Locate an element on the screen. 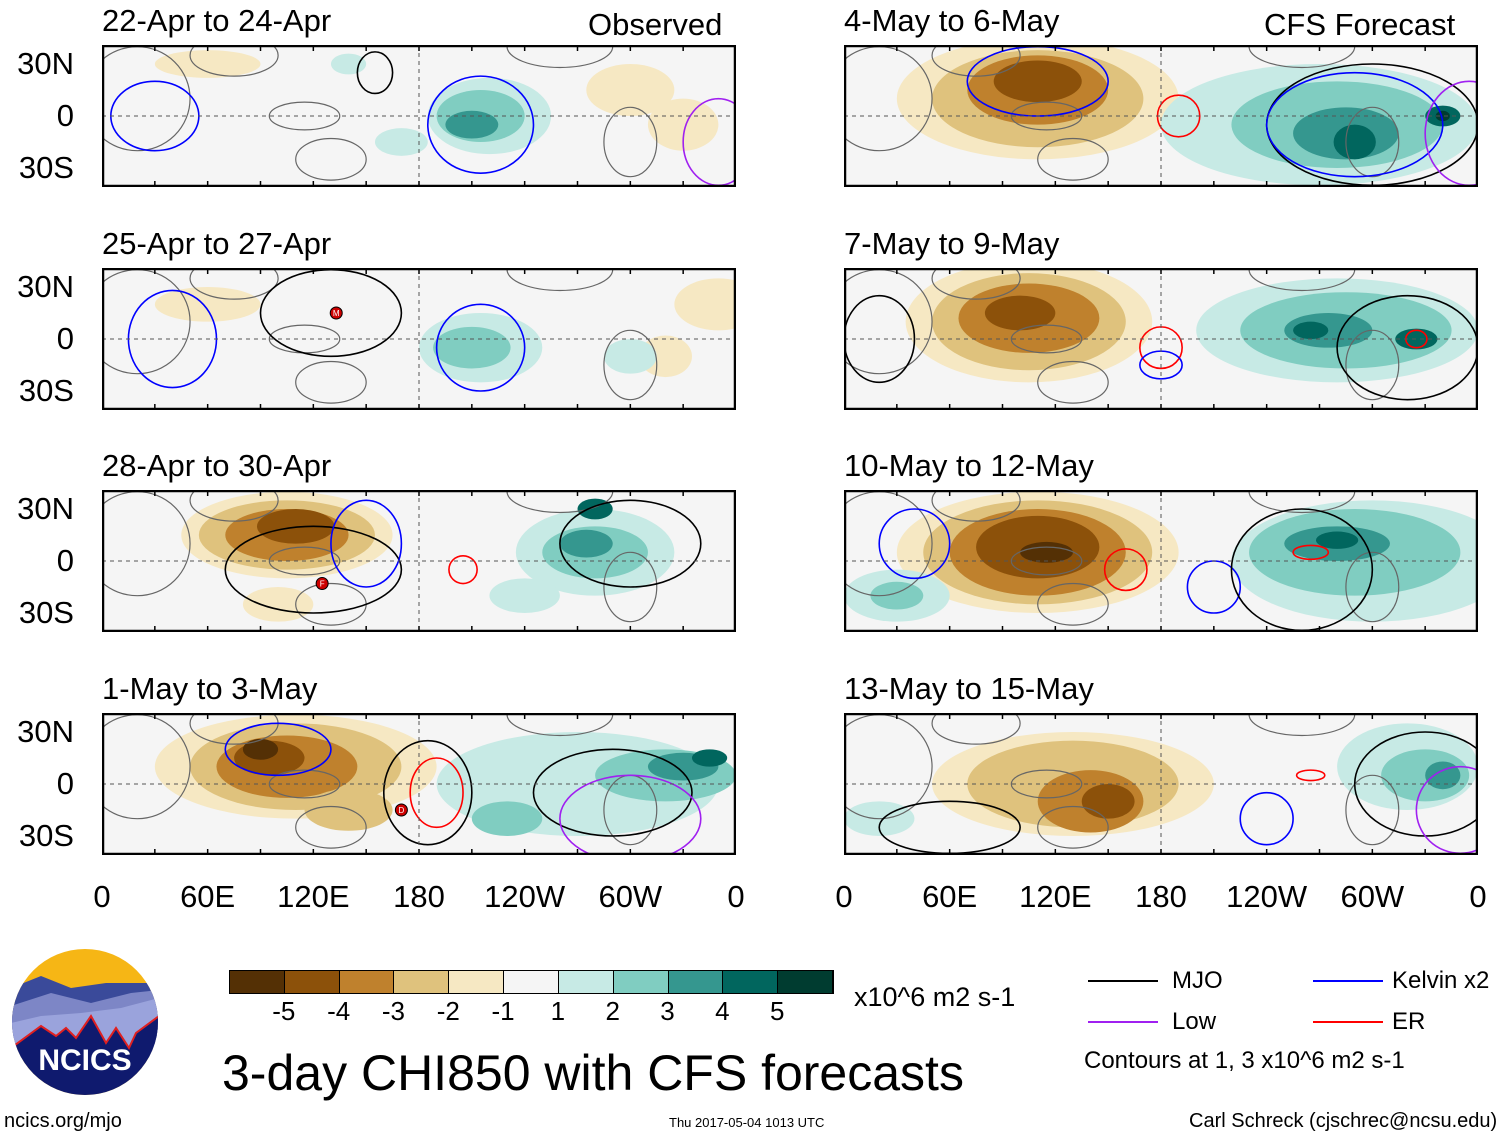 The height and width of the screenshot is (1137, 1510). panel-title: 1-May to 3-May is located at coordinates (210, 688).